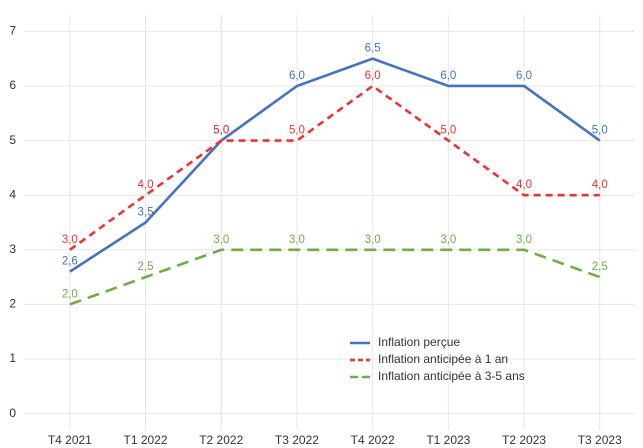 The height and width of the screenshot is (448, 643). I want to click on x-tick-label: T4 2022, so click(373, 440).